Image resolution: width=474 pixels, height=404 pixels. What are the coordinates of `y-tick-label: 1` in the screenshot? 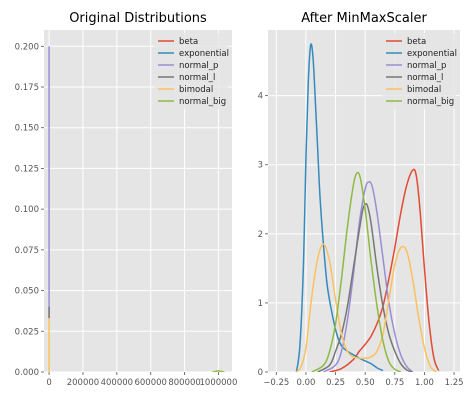 It's located at (260, 304).